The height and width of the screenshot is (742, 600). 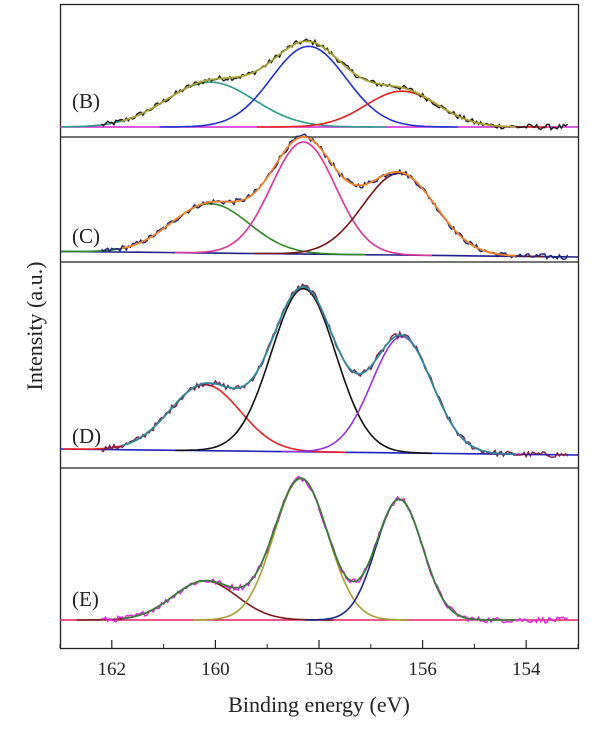 What do you see at coordinates (319, 254) in the screenshot?
I see `background-line` at bounding box center [319, 254].